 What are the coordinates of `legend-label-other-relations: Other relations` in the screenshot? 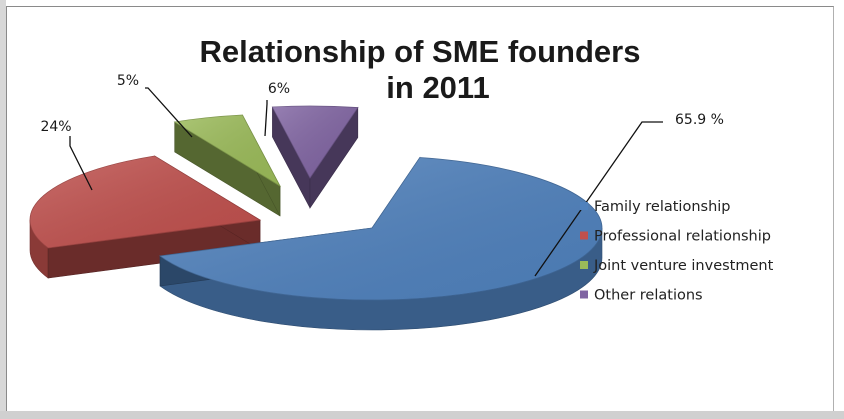 It's located at (648, 296).